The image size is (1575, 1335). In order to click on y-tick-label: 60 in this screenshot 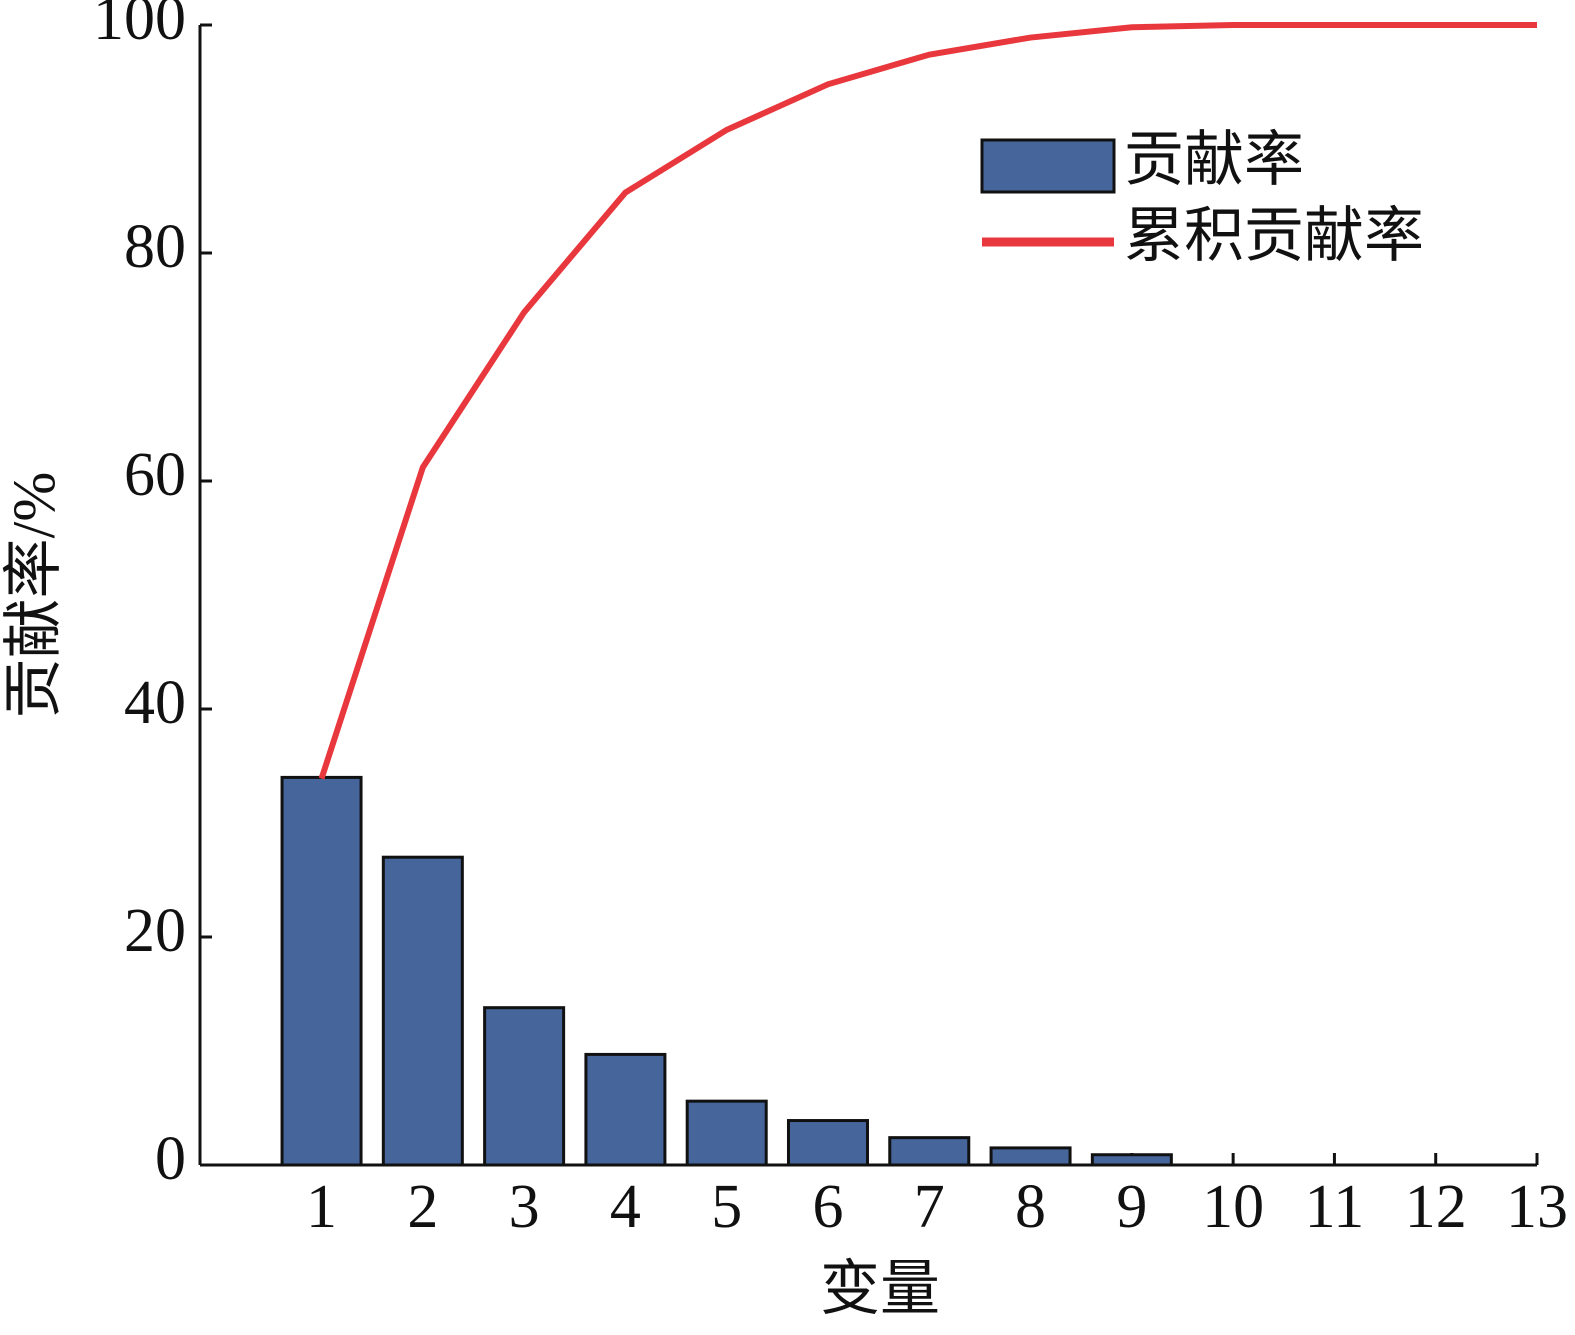, I will do `click(155, 475)`.